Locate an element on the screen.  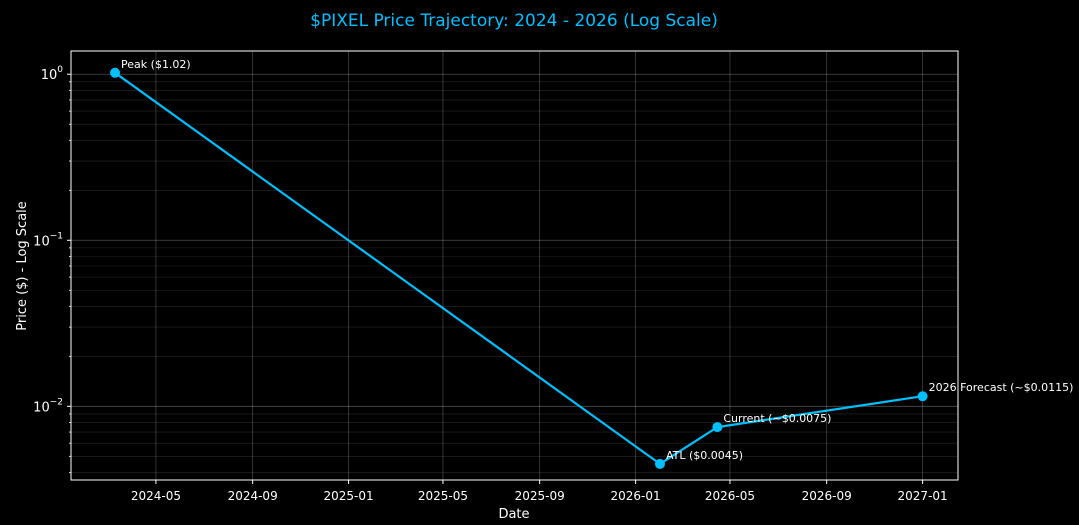
y-tick-label: 10⁻¹ is located at coordinates (48, 240).